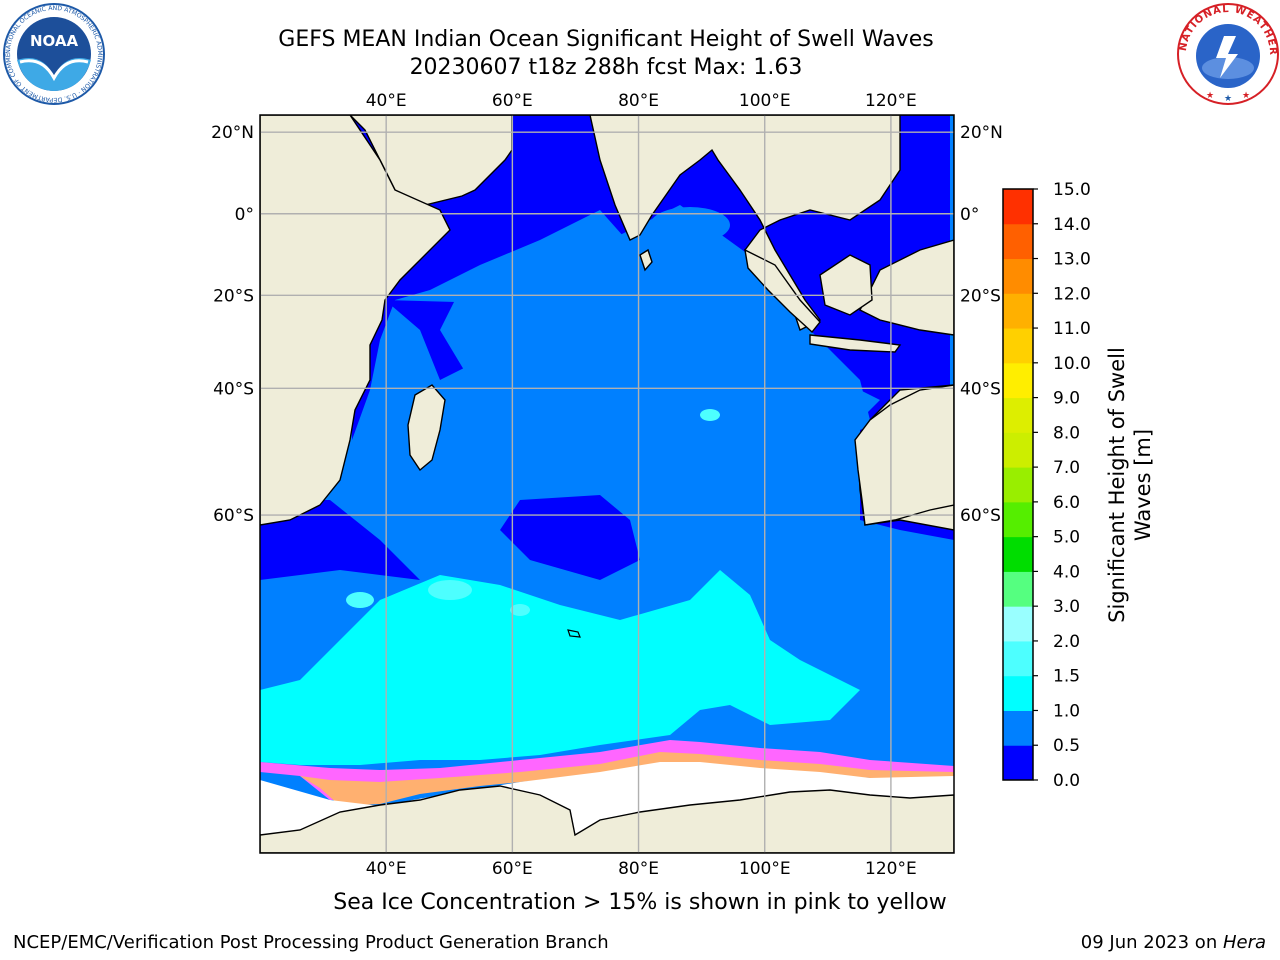 This screenshot has width=1280, height=960. Describe the element at coordinates (1066, 538) in the screenshot. I see `colorbar-tick-label: 5.0` at that location.